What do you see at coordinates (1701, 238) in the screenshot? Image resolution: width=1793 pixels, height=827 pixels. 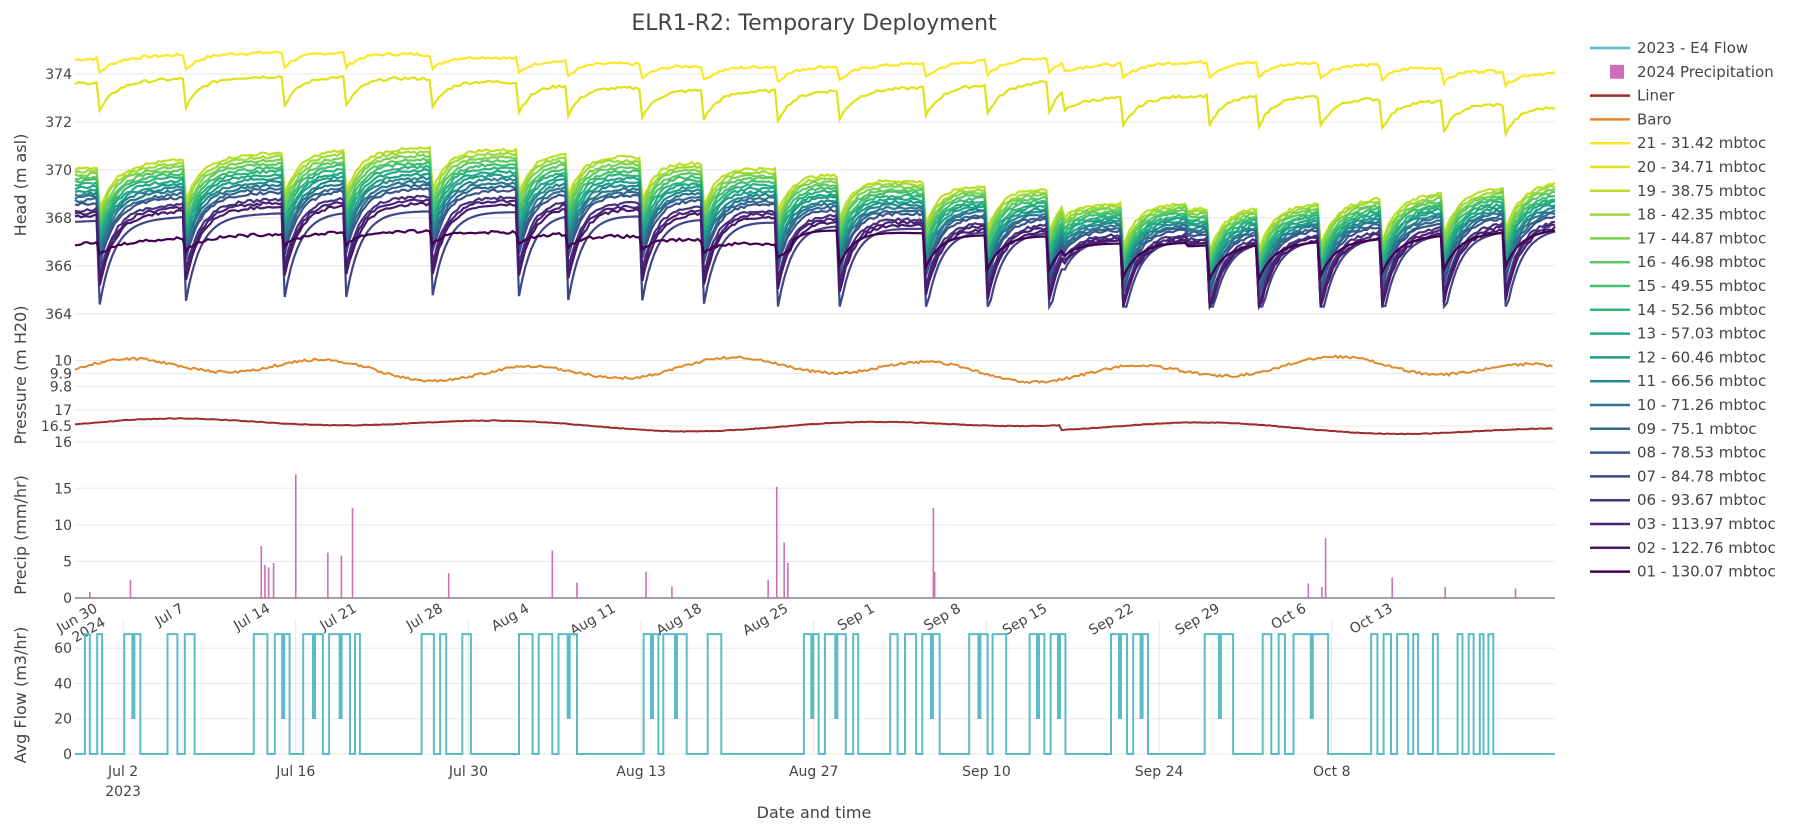 I see `legend-entry-label: 17 - 44.87 mbtoc` at bounding box center [1701, 238].